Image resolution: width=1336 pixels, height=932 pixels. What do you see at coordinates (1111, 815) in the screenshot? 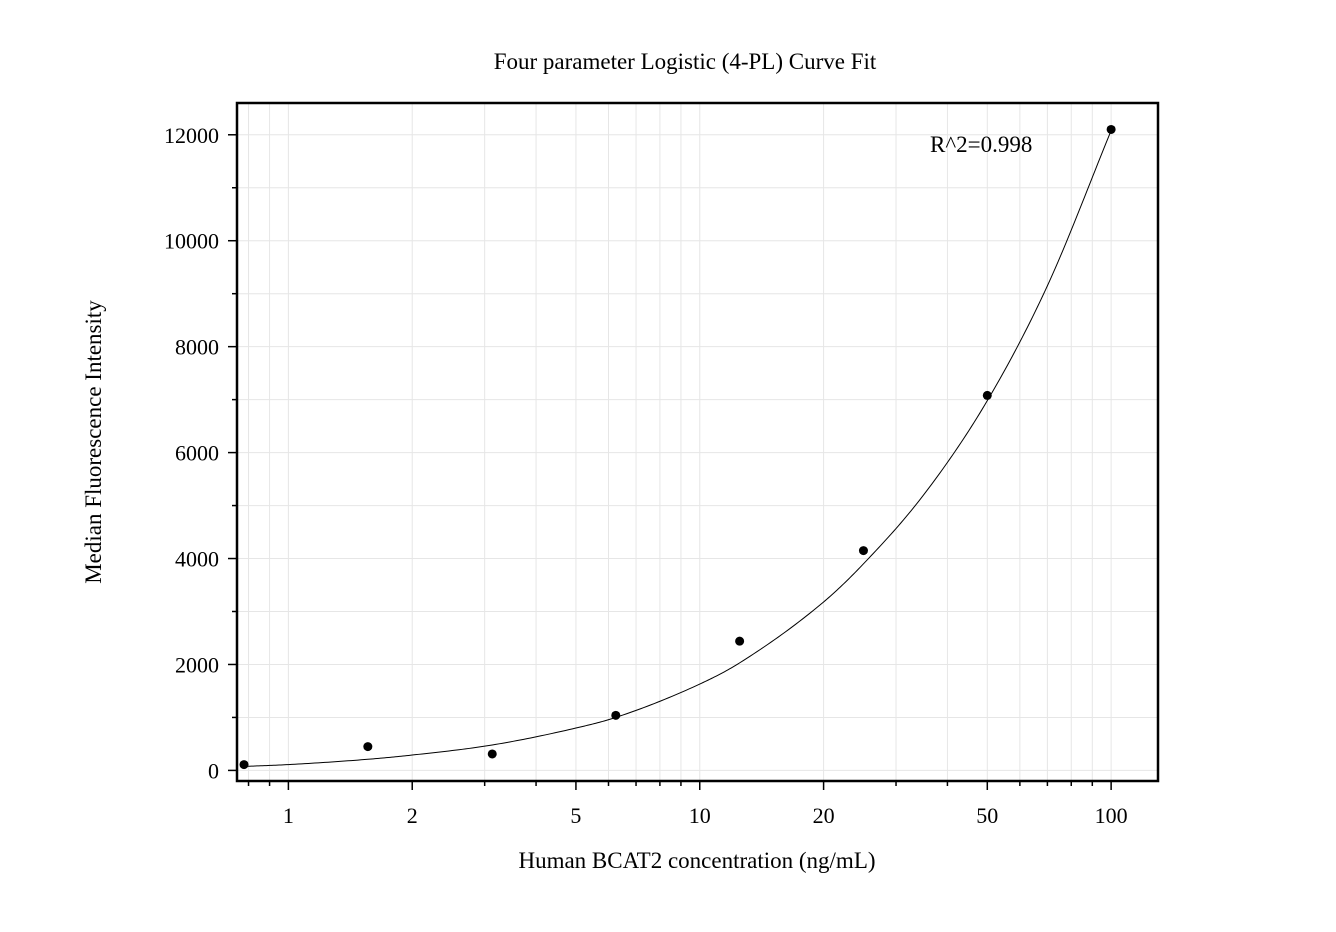
I see `x-tick-label: 100` at bounding box center [1111, 815].